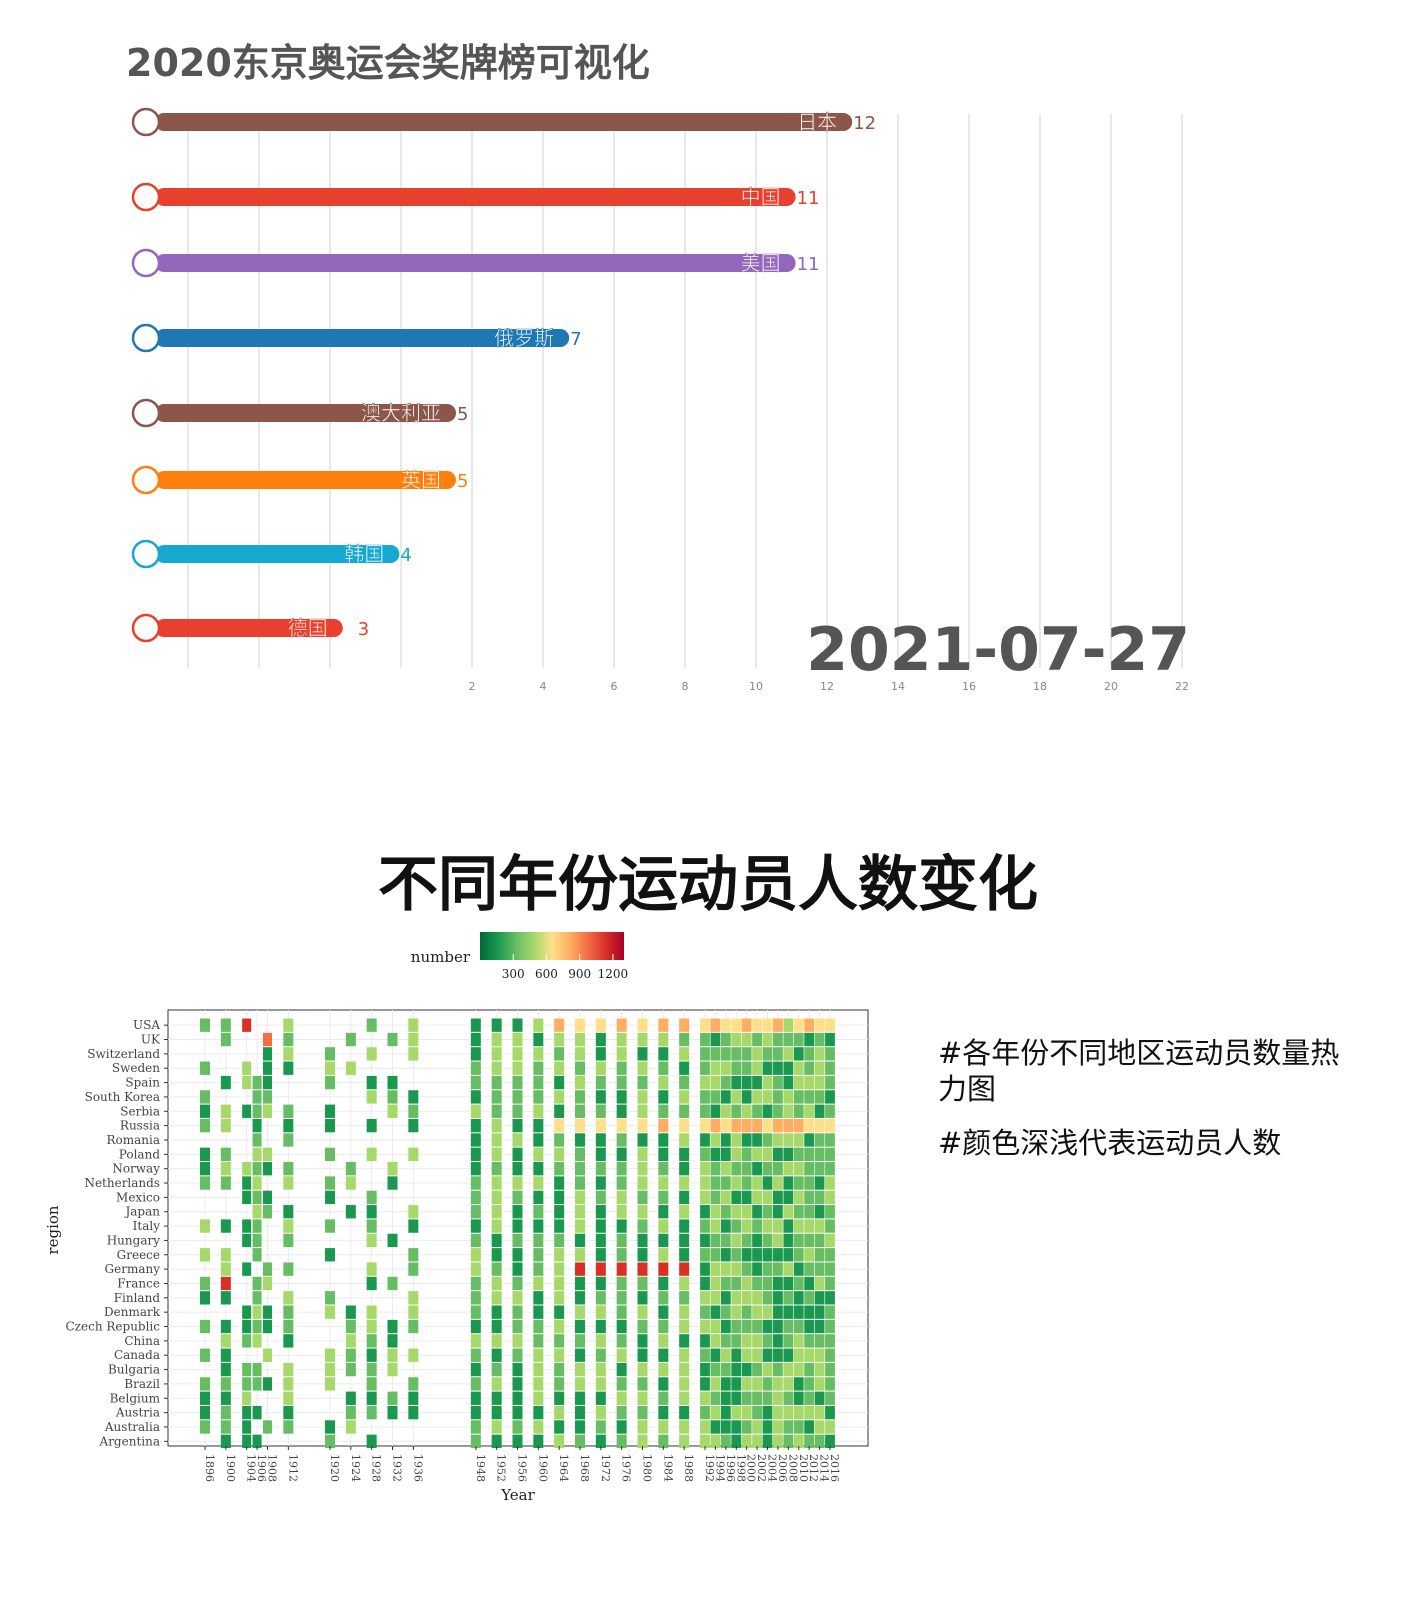 The width and height of the screenshot is (1416, 1607). I want to click on region-label: Bulgaria, so click(134, 1370).